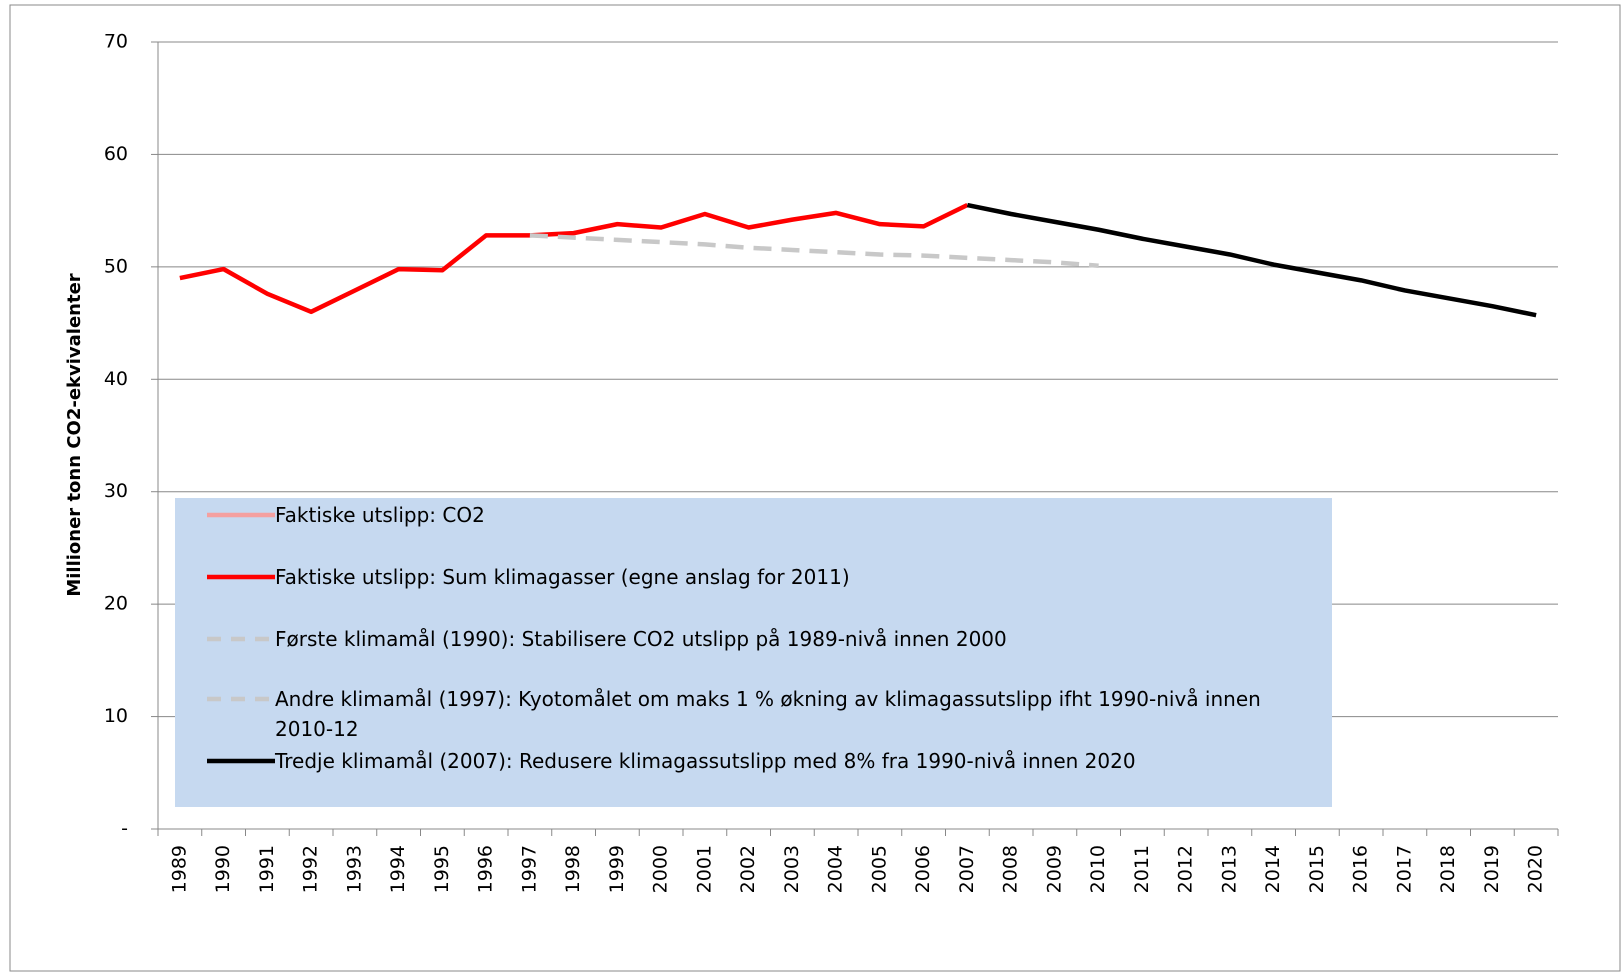  I want to click on x-tick-label: 2013, so click(1229, 869).